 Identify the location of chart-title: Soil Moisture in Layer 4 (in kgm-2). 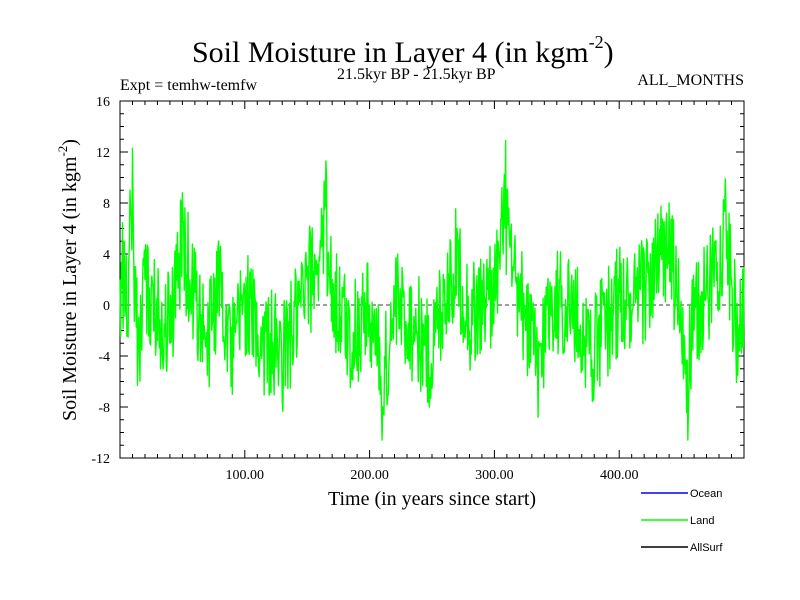
(403, 50).